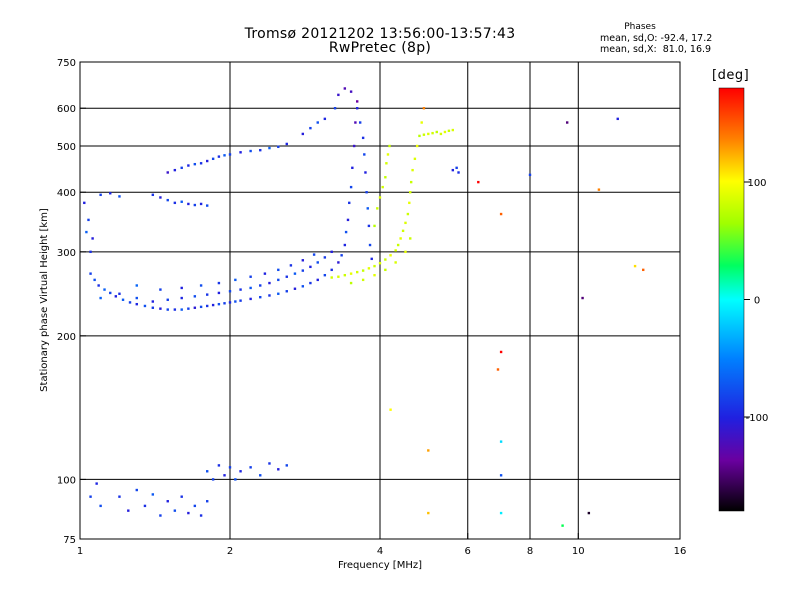  What do you see at coordinates (656, 49) in the screenshot?
I see `phases-stats-x: mean, sd,X: 81.0, 16.9` at bounding box center [656, 49].